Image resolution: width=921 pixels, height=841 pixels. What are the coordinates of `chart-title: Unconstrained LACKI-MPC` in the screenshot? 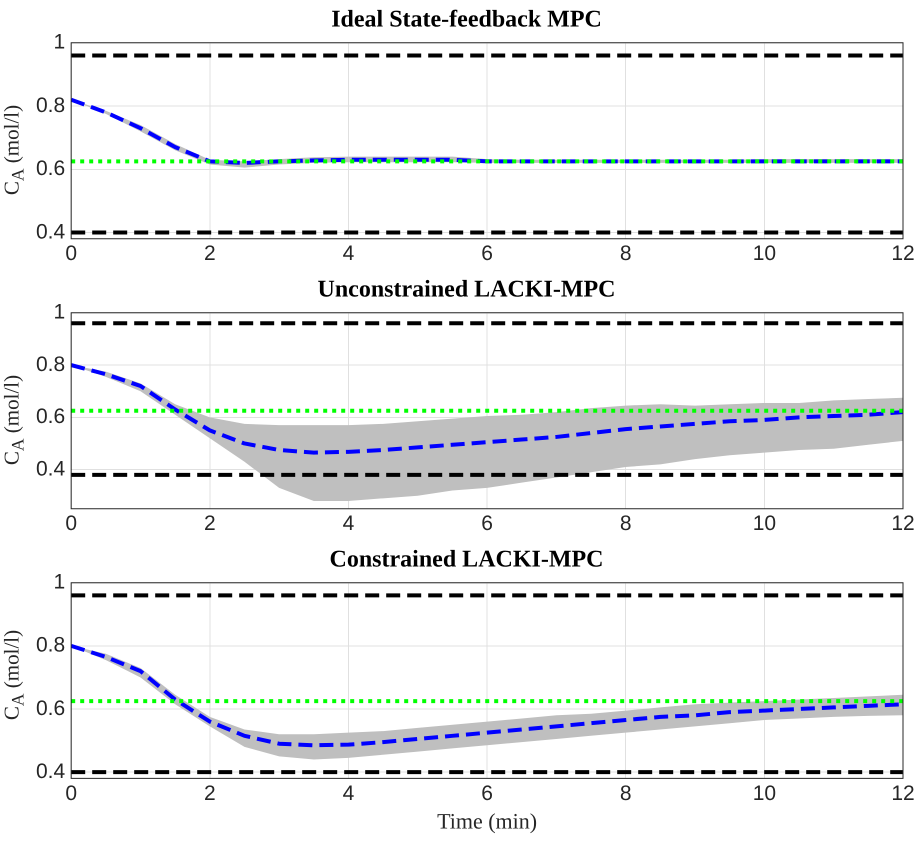 It's located at (467, 289).